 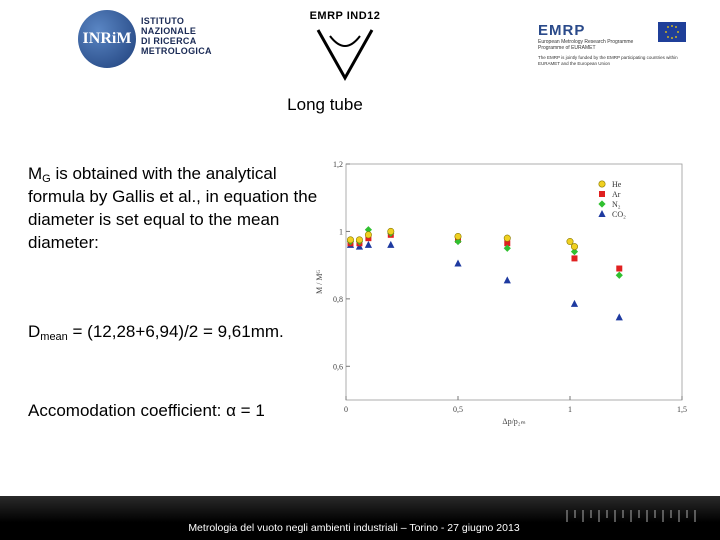 What do you see at coordinates (341, 231) in the screenshot?
I see `y-tick-label: 1` at bounding box center [341, 231].